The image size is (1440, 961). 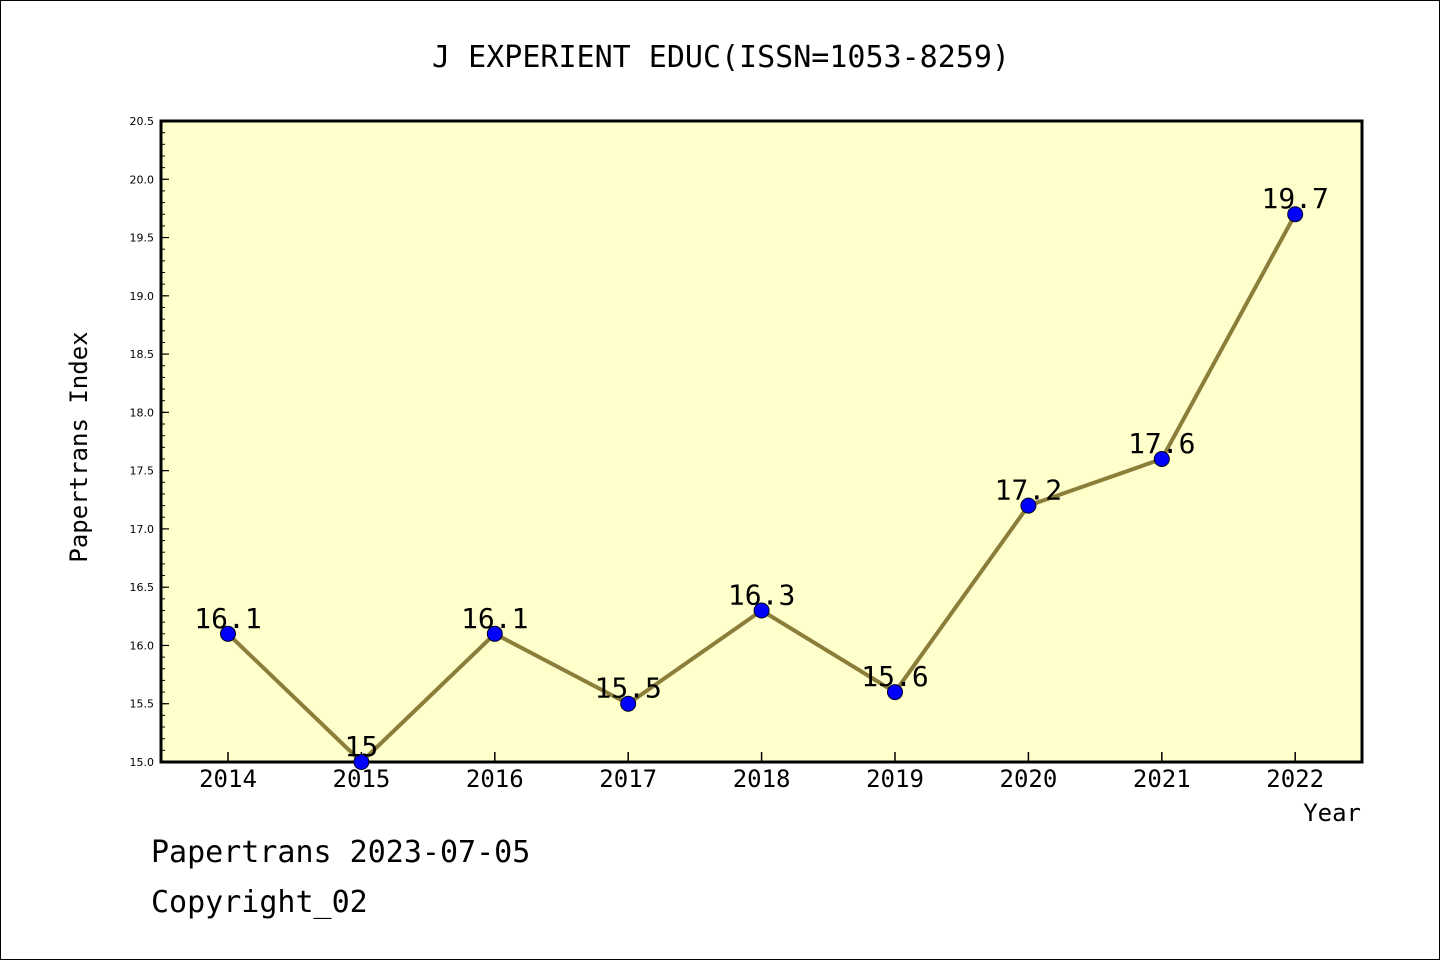 What do you see at coordinates (142, 121) in the screenshot?
I see `y-tick-label: 20.5` at bounding box center [142, 121].